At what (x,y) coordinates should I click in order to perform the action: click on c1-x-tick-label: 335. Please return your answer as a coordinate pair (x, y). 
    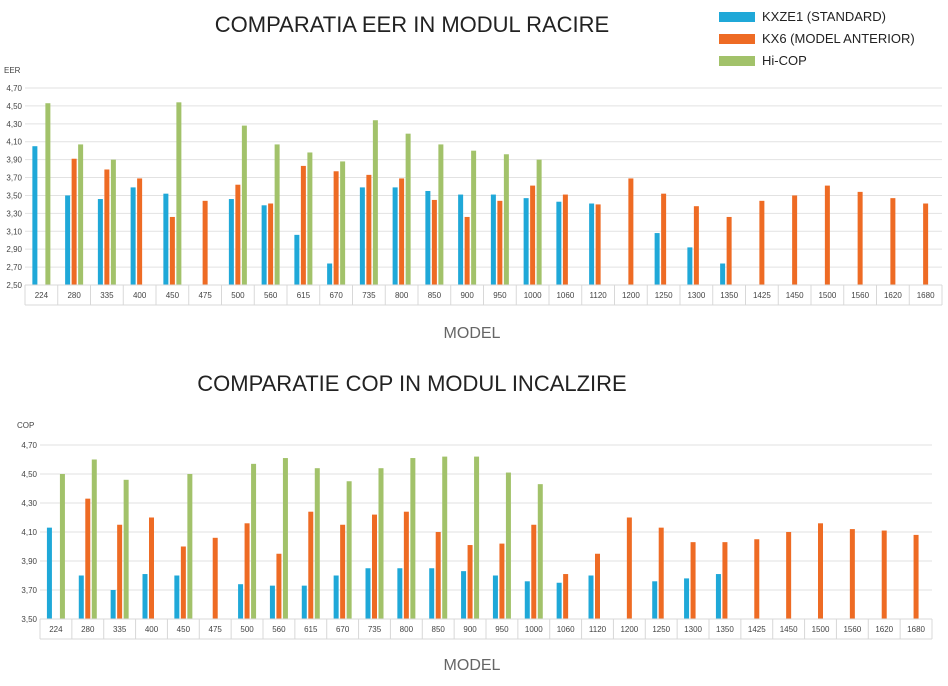
    Looking at the image, I should click on (107, 295).